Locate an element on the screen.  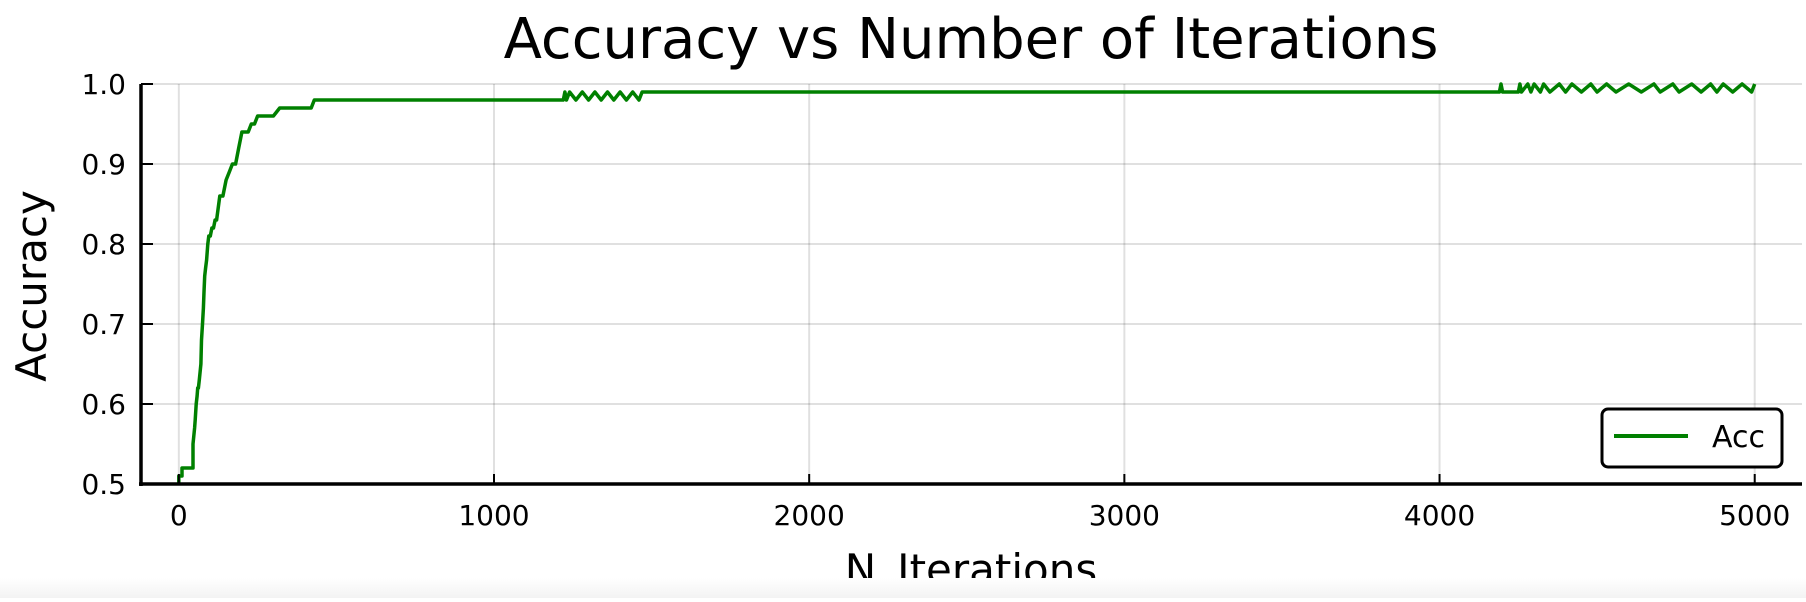
x-tick-label: 0 is located at coordinates (179, 515).